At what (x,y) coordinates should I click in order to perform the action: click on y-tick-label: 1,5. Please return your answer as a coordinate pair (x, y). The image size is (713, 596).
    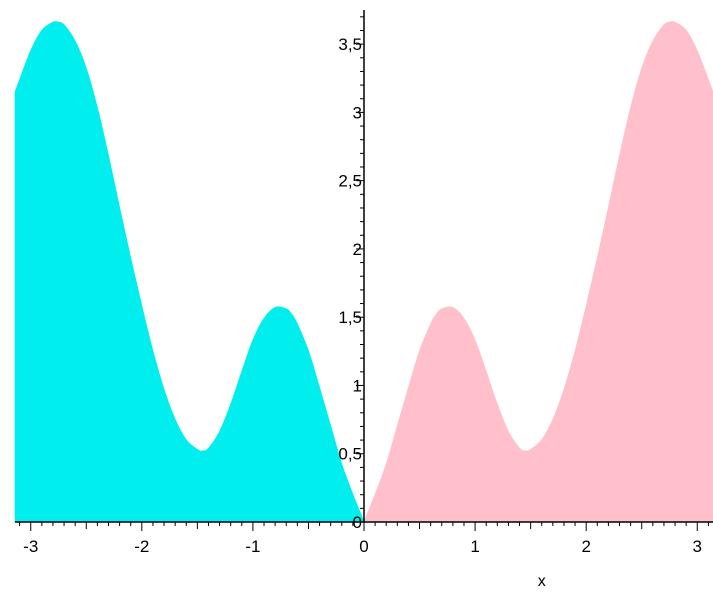
    Looking at the image, I should click on (350, 317).